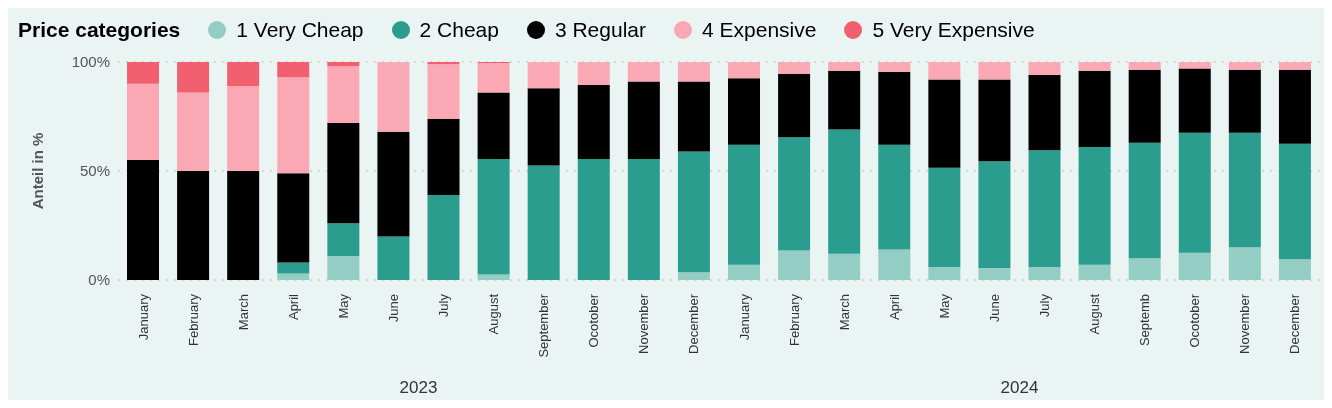 This screenshot has width=1332, height=408. Describe the element at coordinates (600, 30) in the screenshot. I see `legend-label: 3 Regular` at that location.